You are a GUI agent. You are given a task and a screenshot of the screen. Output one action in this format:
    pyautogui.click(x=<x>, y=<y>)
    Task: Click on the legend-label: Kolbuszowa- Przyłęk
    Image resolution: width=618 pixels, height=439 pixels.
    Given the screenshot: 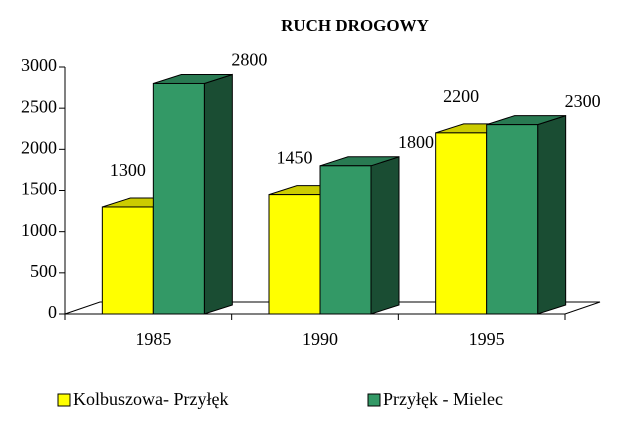 What is the action you would take?
    pyautogui.click(x=150, y=399)
    